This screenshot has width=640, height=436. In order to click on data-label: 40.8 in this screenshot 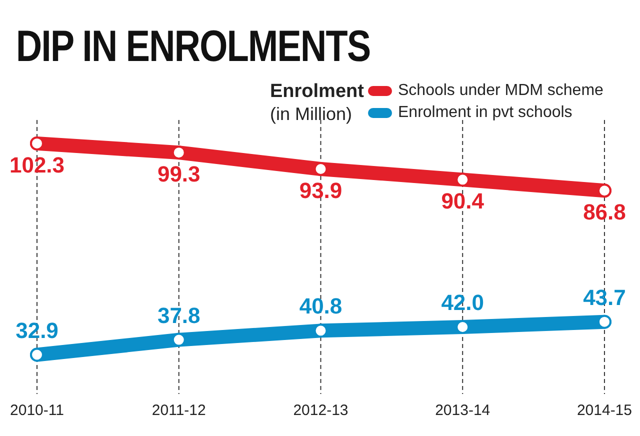, I will do `click(320, 306)`.